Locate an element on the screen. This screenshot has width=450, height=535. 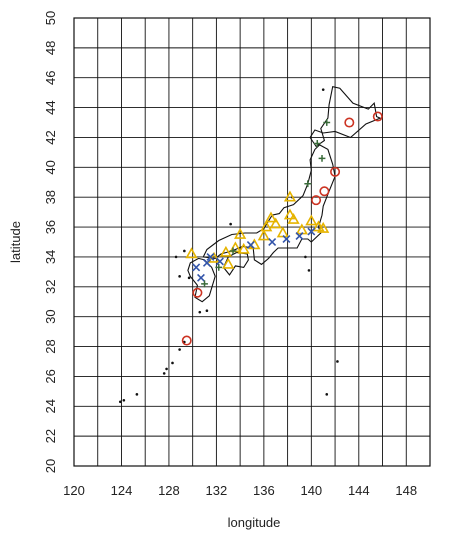
y-tick-label: 48 is located at coordinates (50, 48).